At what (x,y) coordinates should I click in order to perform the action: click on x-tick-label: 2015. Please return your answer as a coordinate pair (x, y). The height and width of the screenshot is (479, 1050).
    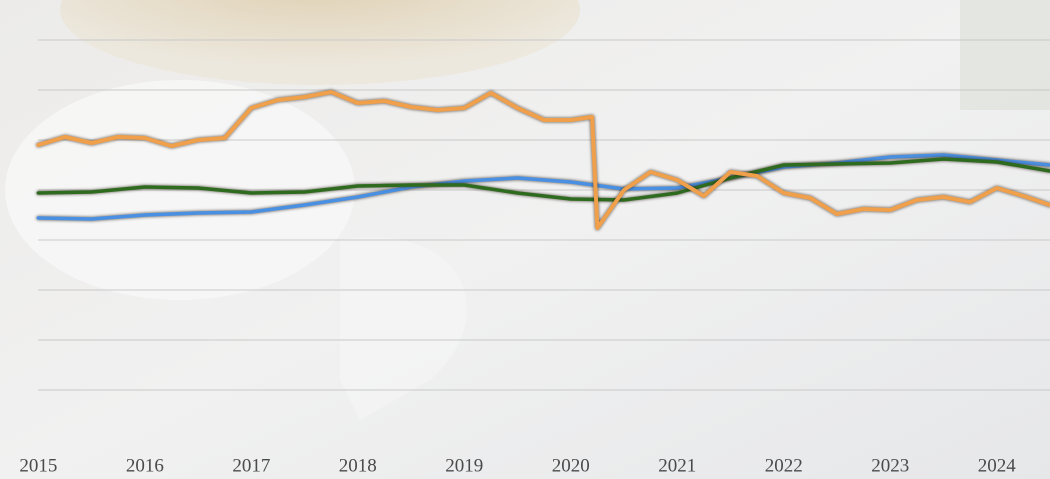
    Looking at the image, I should click on (38, 465).